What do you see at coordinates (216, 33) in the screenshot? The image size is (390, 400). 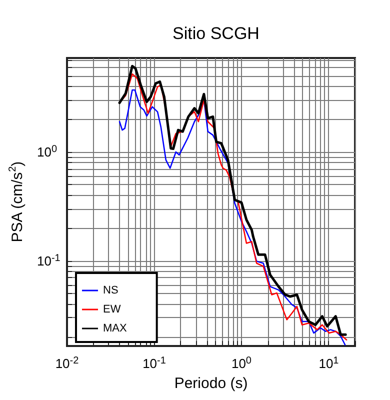 I see `chart-title: Sitio SCGH` at bounding box center [216, 33].